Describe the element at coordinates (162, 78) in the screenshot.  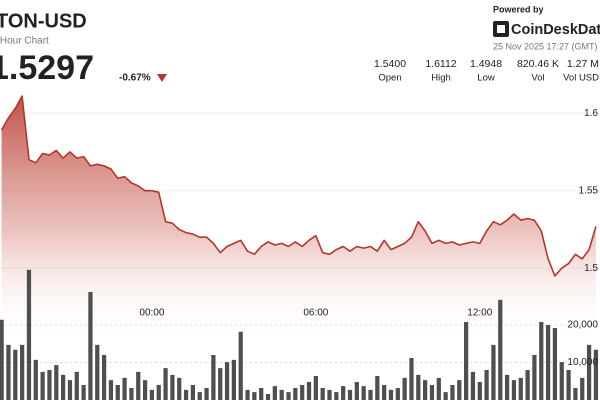
I see `down-arrow` at that location.